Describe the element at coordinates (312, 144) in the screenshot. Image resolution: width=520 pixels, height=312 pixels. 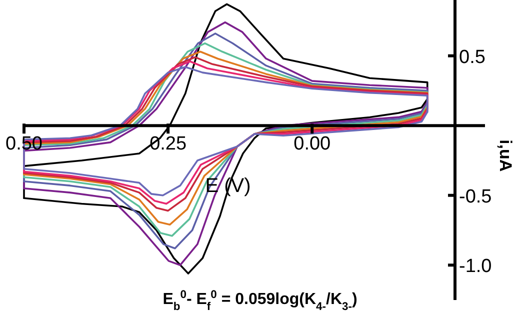
I see `x-tick-label: 0.00` at that location.